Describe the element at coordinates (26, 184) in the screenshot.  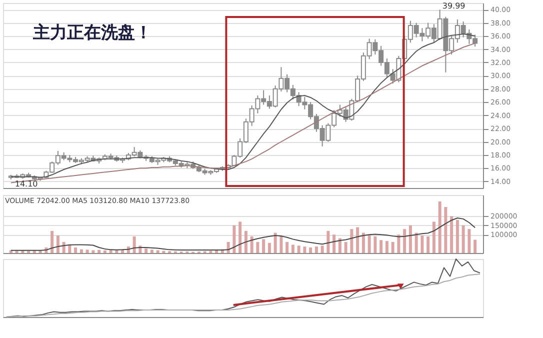
I see `annotation: 14.10` at that location.